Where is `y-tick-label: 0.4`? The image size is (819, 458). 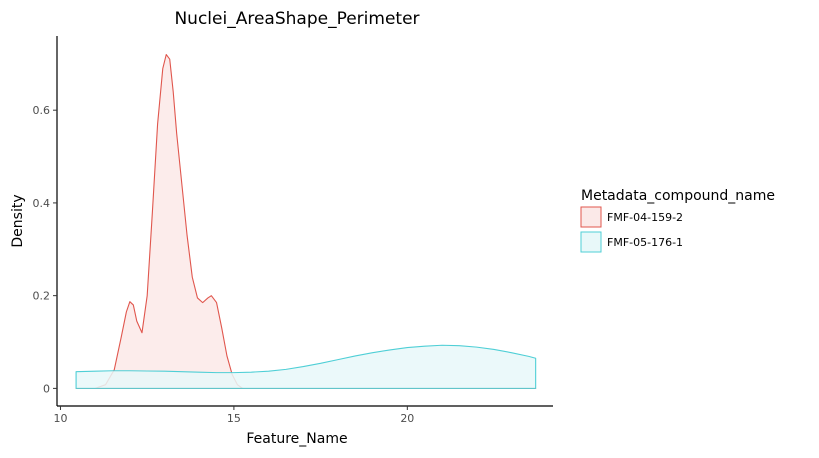 y-tick-label: 0.4 is located at coordinates (42, 203).